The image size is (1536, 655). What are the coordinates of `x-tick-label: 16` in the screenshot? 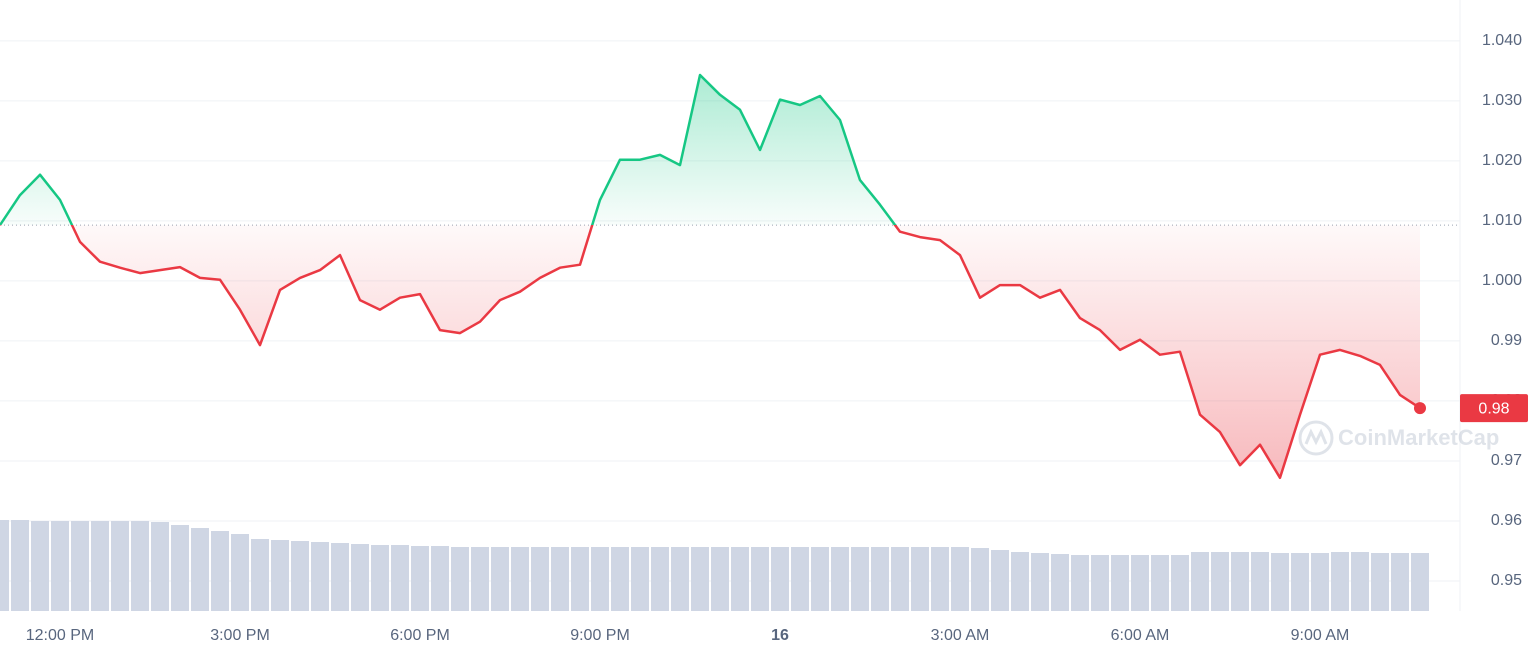 It's located at (780, 635).